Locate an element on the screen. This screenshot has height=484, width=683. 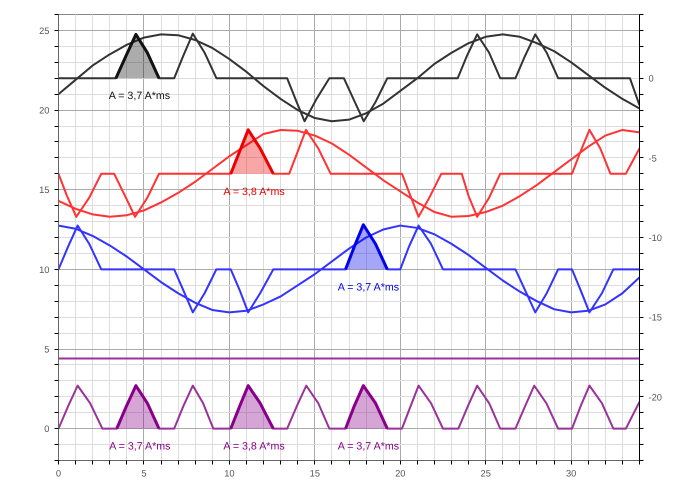
y-tick-label: 0 is located at coordinates (47, 429).